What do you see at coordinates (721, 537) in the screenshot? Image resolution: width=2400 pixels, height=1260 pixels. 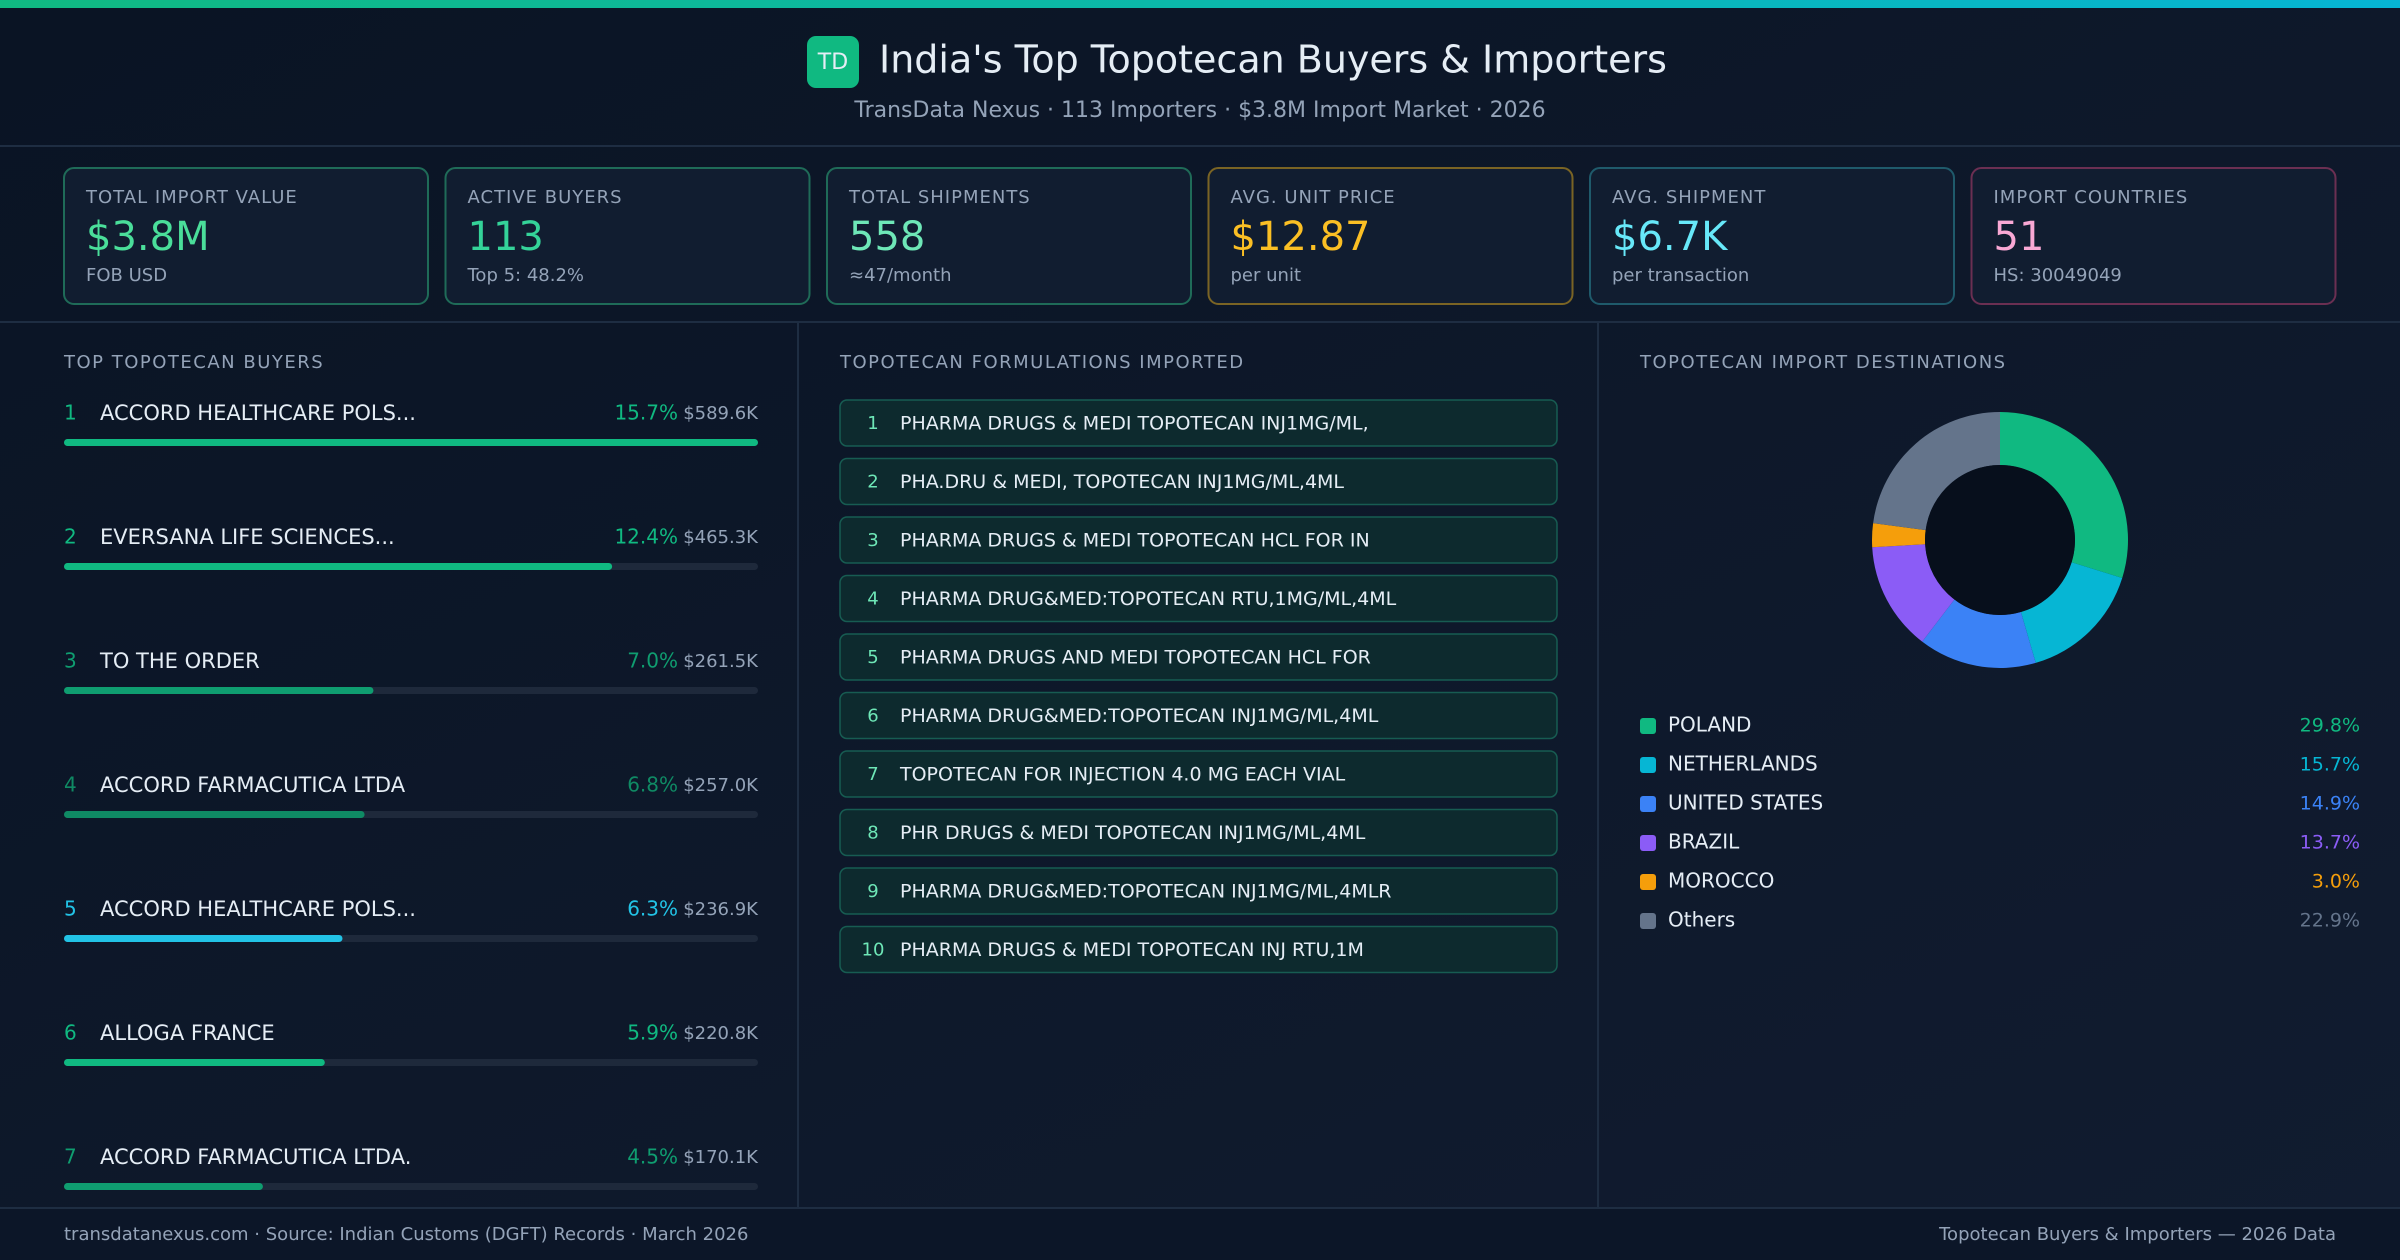 I see `buyer-value: $465.3K` at bounding box center [721, 537].